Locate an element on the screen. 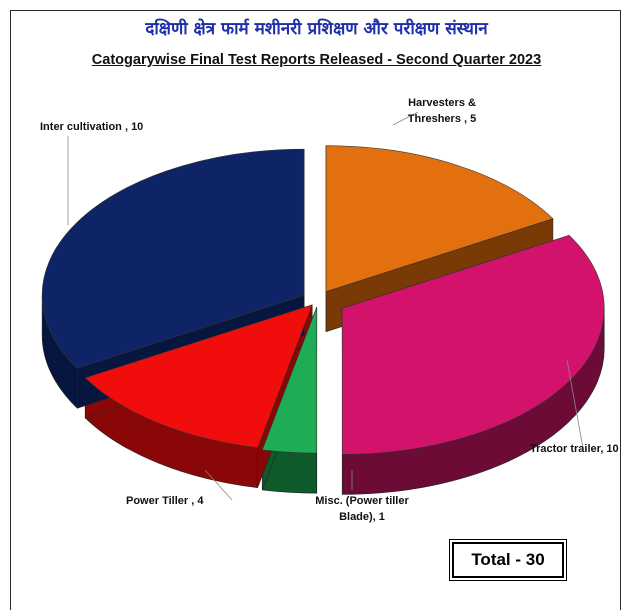 This screenshot has height=610, width=633. total-box: Total - 30 is located at coordinates (508, 560).